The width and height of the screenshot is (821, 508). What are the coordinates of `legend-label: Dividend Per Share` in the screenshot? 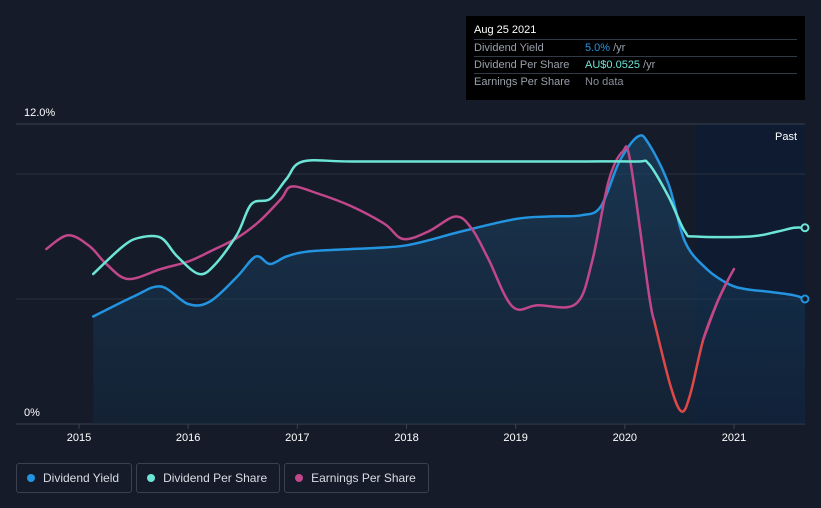 It's located at (215, 478).